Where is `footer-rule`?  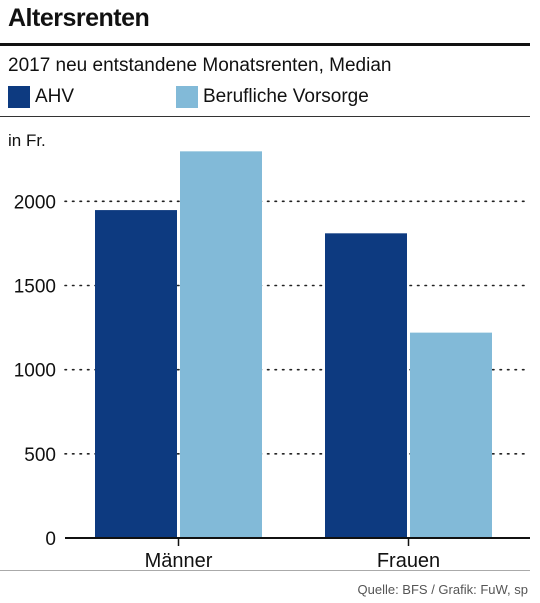 footer-rule is located at coordinates (265, 570).